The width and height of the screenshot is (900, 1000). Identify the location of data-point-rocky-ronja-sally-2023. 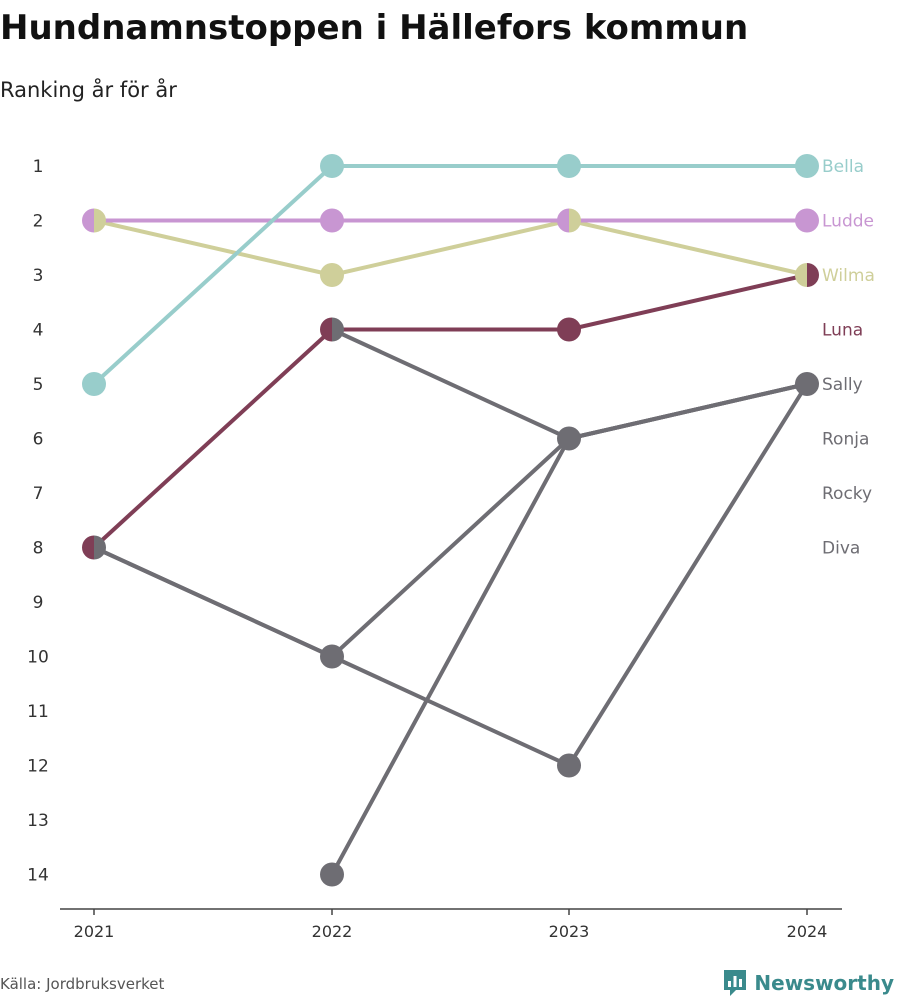
(569, 438).